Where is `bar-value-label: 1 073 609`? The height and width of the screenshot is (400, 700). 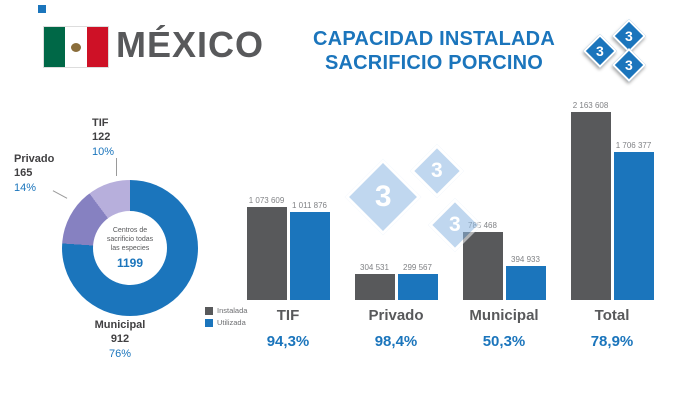
bar-value-label: 1 073 609 is located at coordinates (266, 200).